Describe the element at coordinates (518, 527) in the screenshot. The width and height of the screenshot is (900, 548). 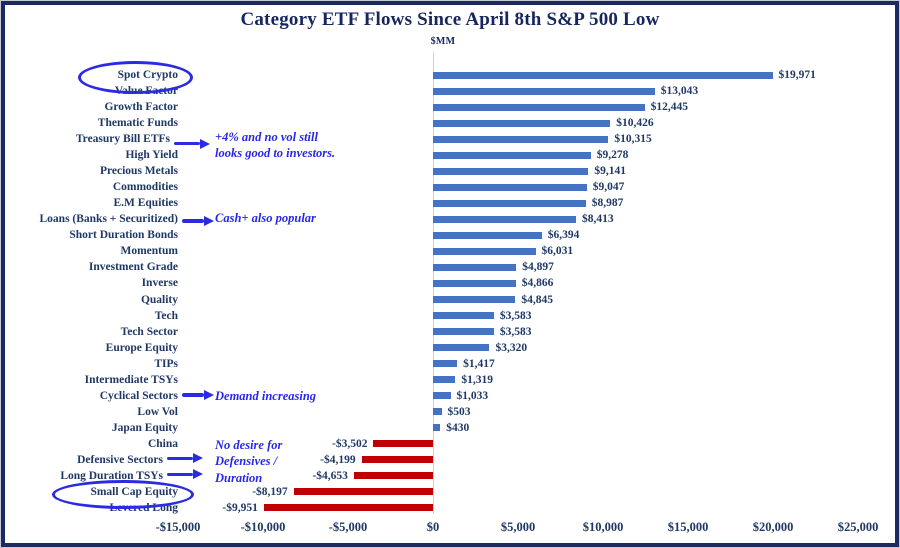
I see `x-axis-tick-label: $5,000` at that location.